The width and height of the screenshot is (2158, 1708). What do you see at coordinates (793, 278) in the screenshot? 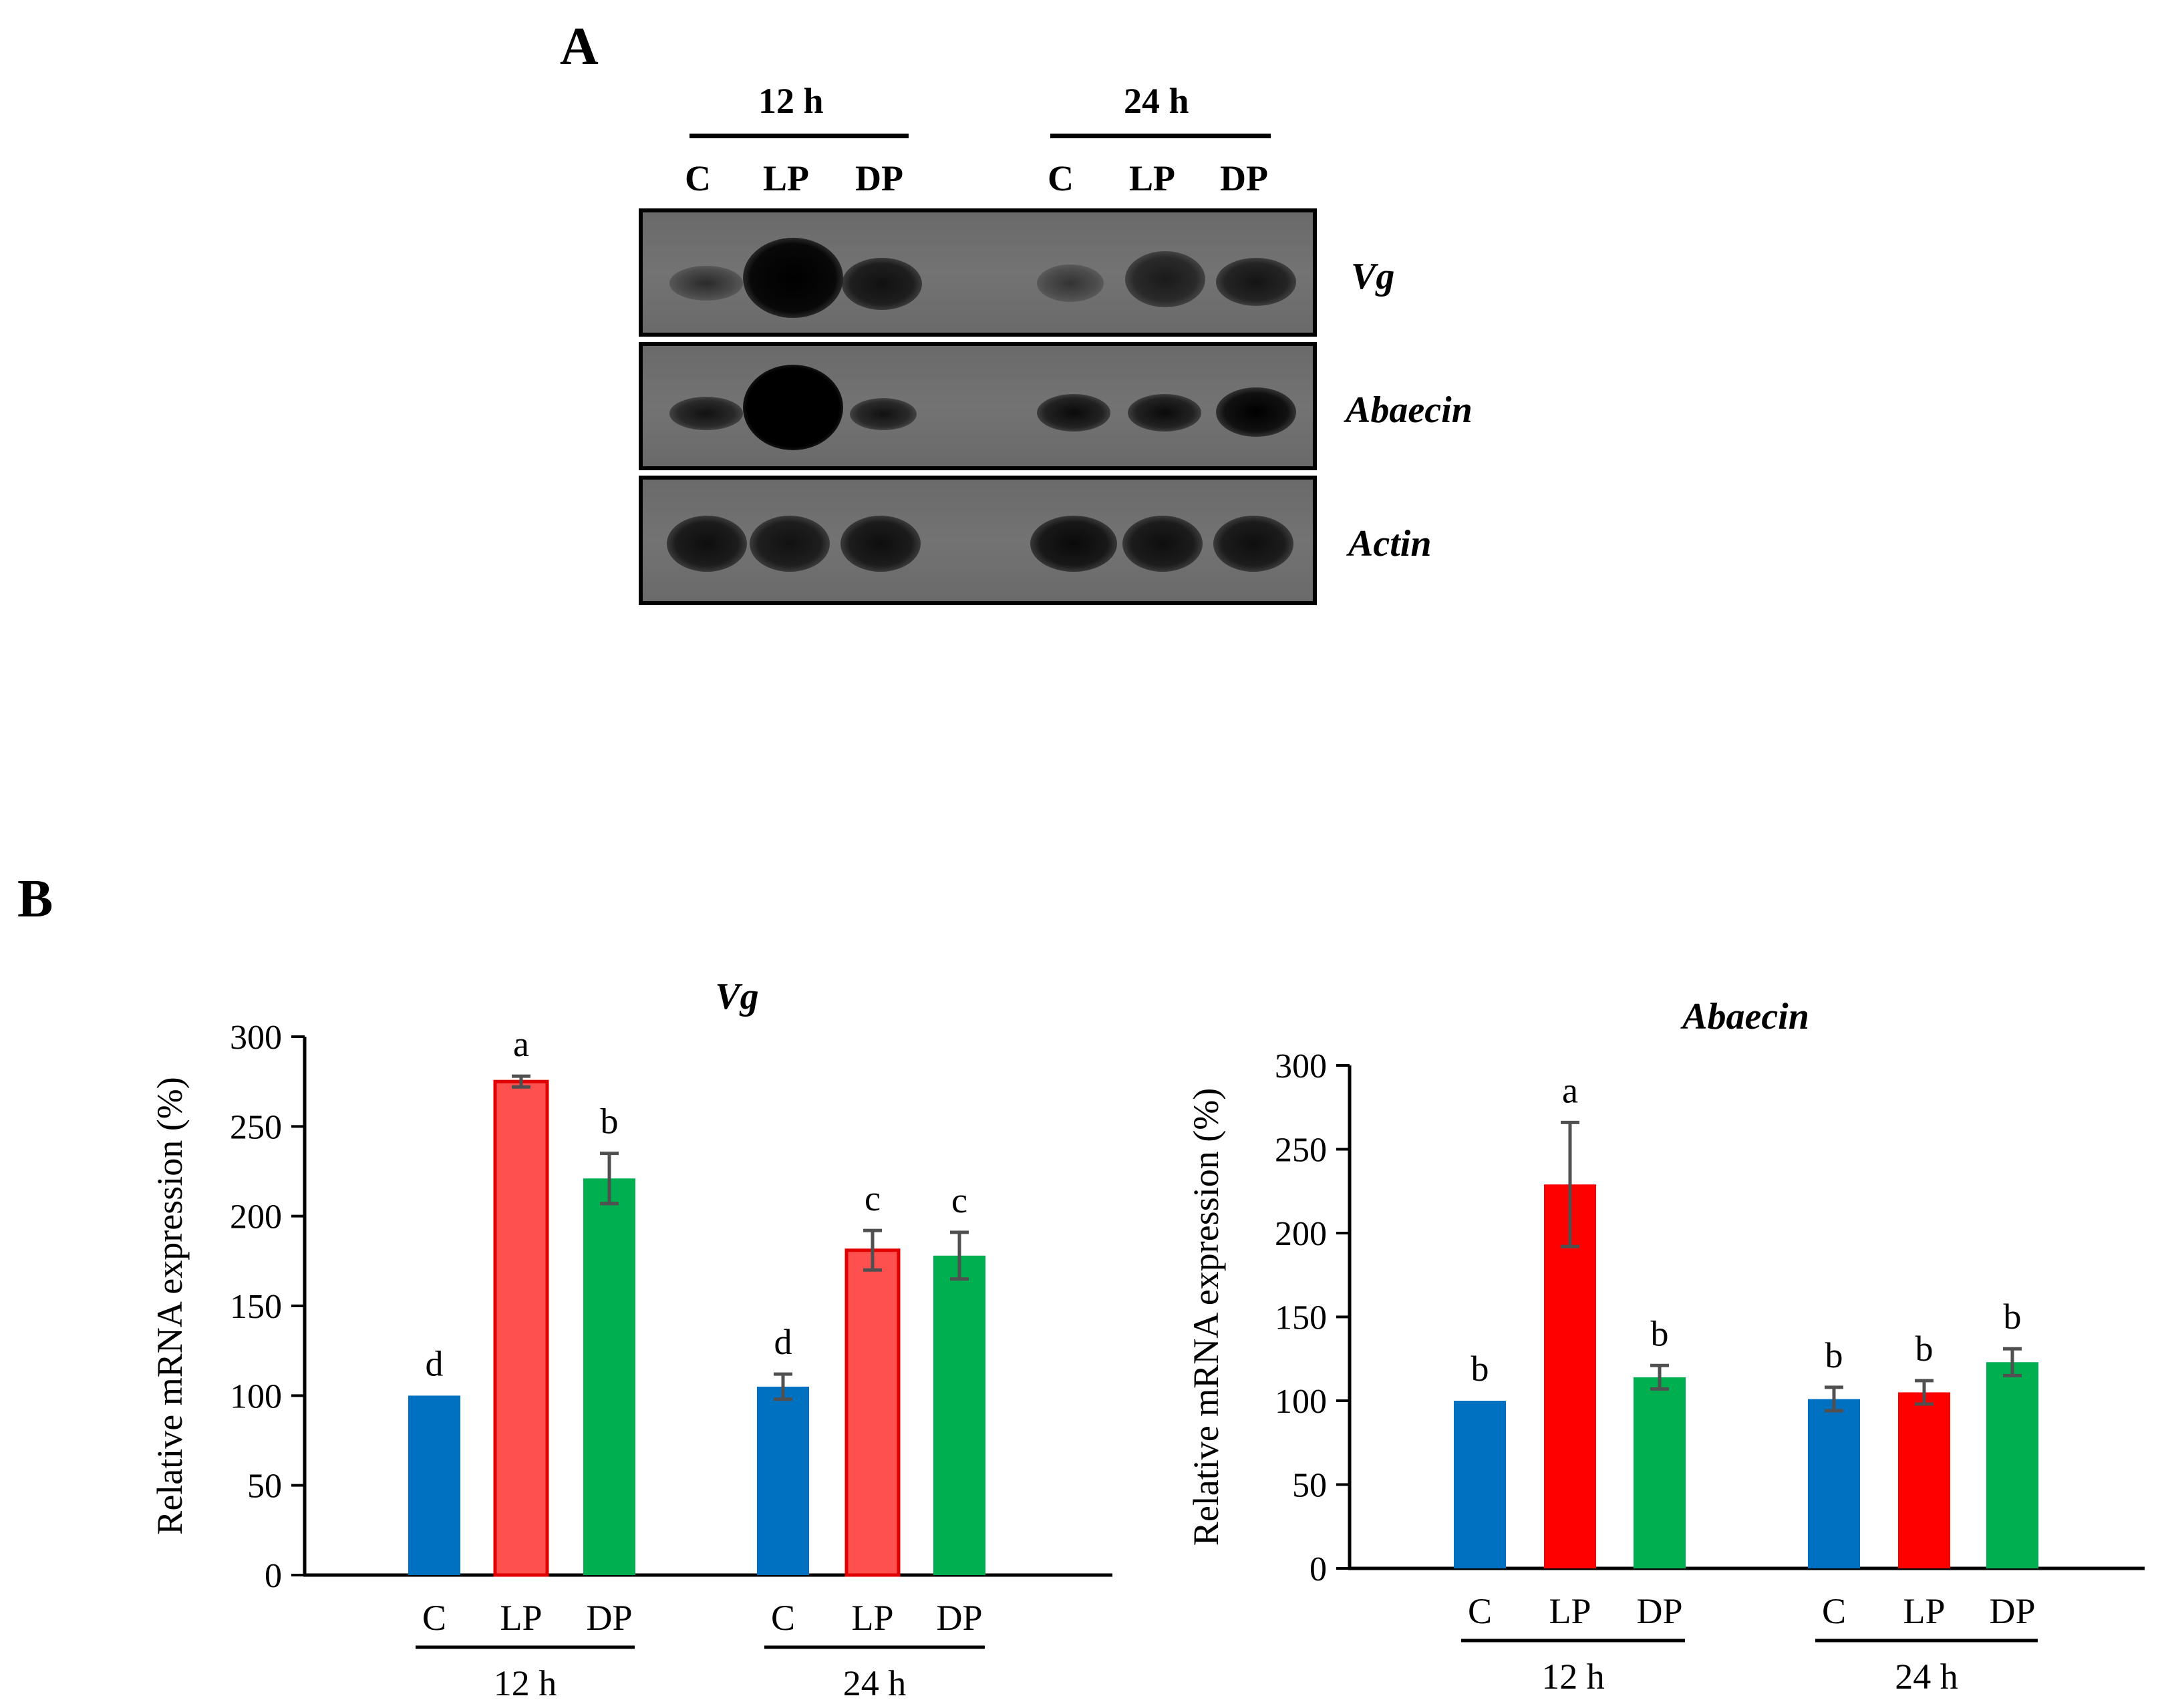
I see `band-vg-12h-lp` at bounding box center [793, 278].